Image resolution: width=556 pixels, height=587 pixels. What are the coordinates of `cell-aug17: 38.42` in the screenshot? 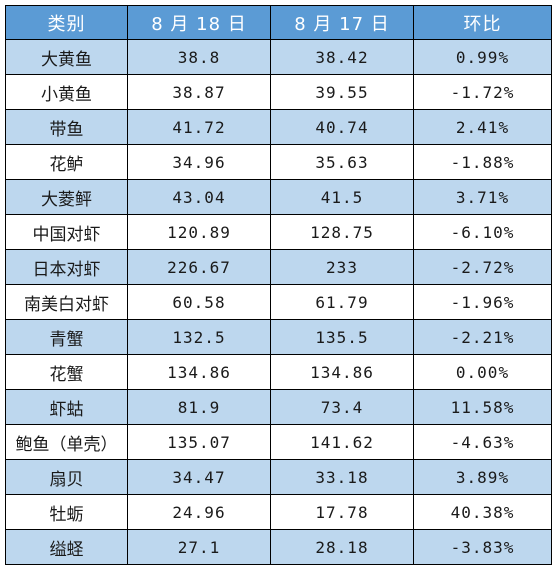 It's located at (342, 57).